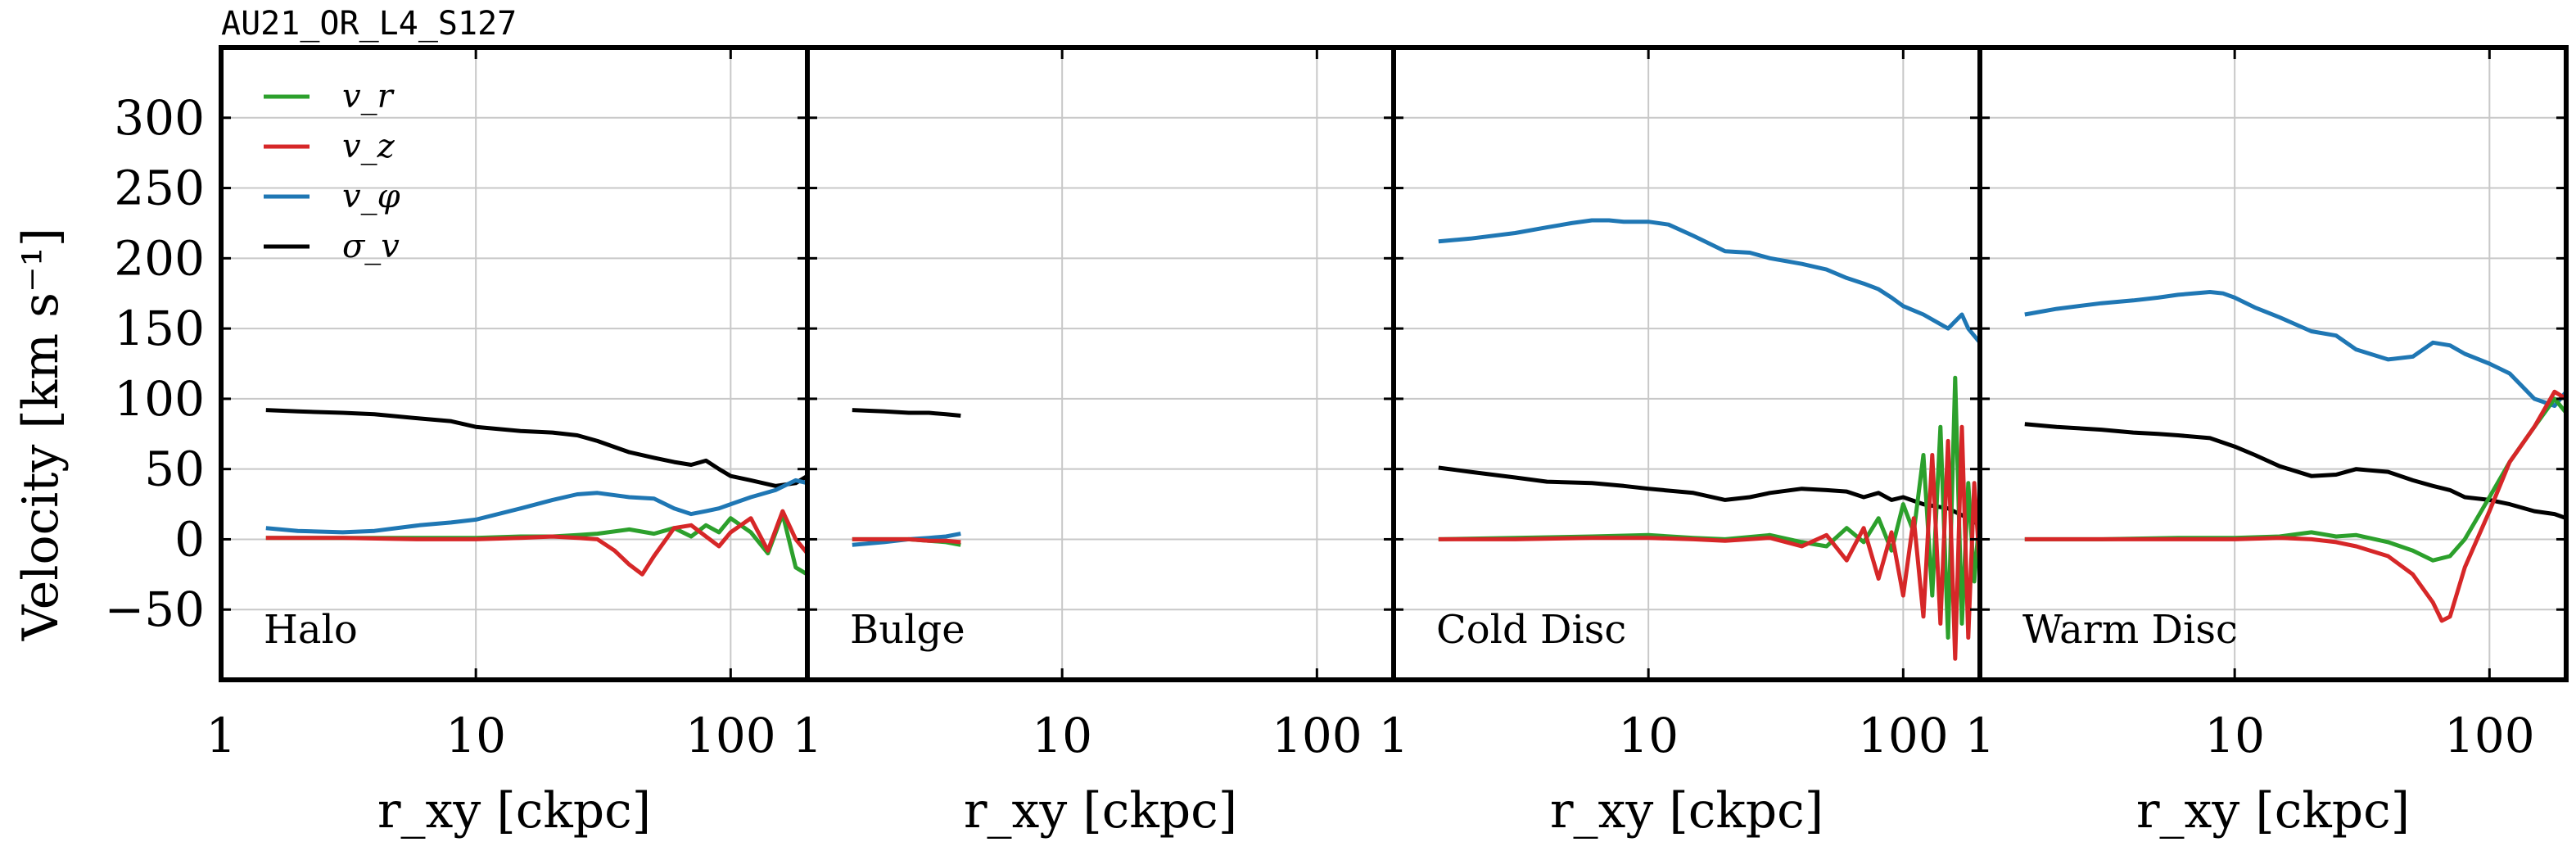 Image resolution: width=2576 pixels, height=851 pixels. I want to click on figure-title: AU21_OR_L4_S127, so click(369, 24).